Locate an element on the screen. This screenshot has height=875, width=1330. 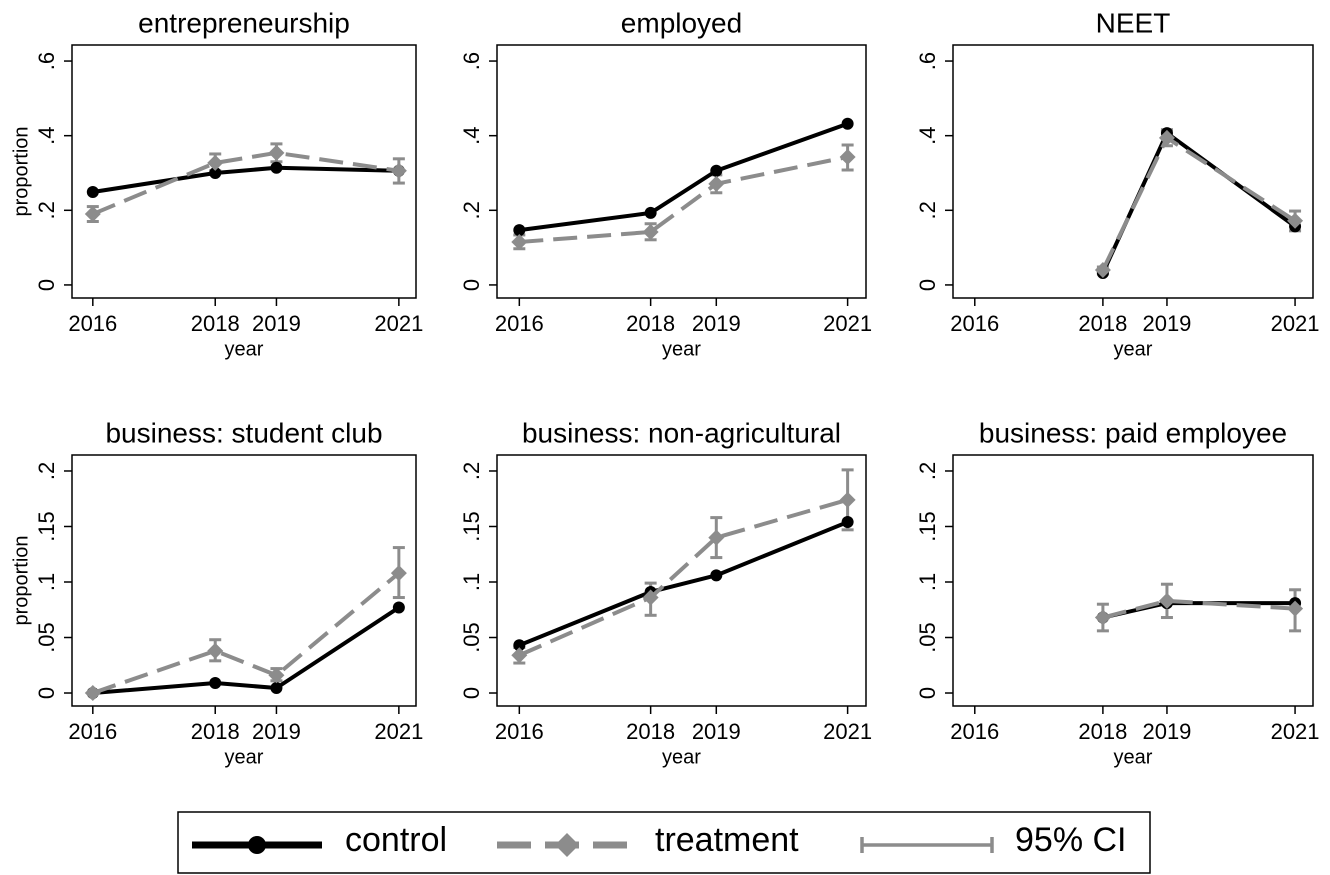
chart-title: business: non-agricultural is located at coordinates (681, 432).